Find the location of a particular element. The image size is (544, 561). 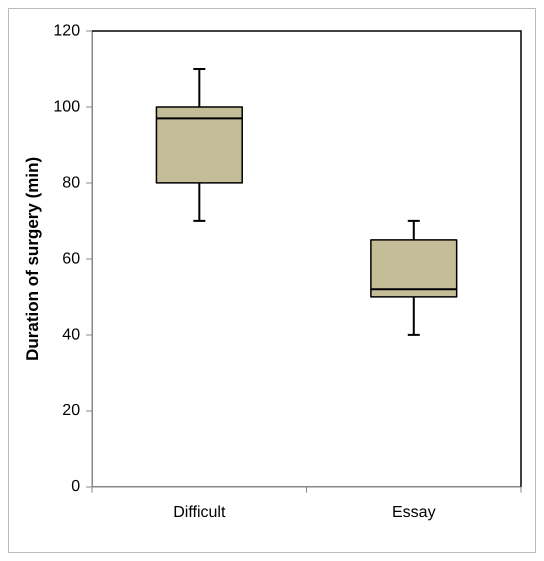

y-tick-label: 100 is located at coordinates (66, 107).